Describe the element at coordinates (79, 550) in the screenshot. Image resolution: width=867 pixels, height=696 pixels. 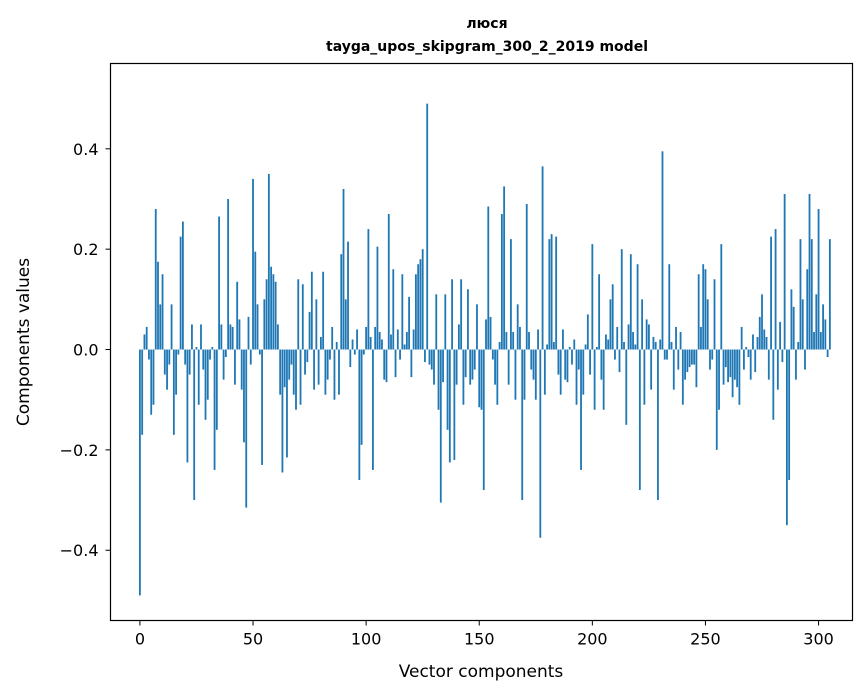
I see `y-tick-label: −0.4` at that location.